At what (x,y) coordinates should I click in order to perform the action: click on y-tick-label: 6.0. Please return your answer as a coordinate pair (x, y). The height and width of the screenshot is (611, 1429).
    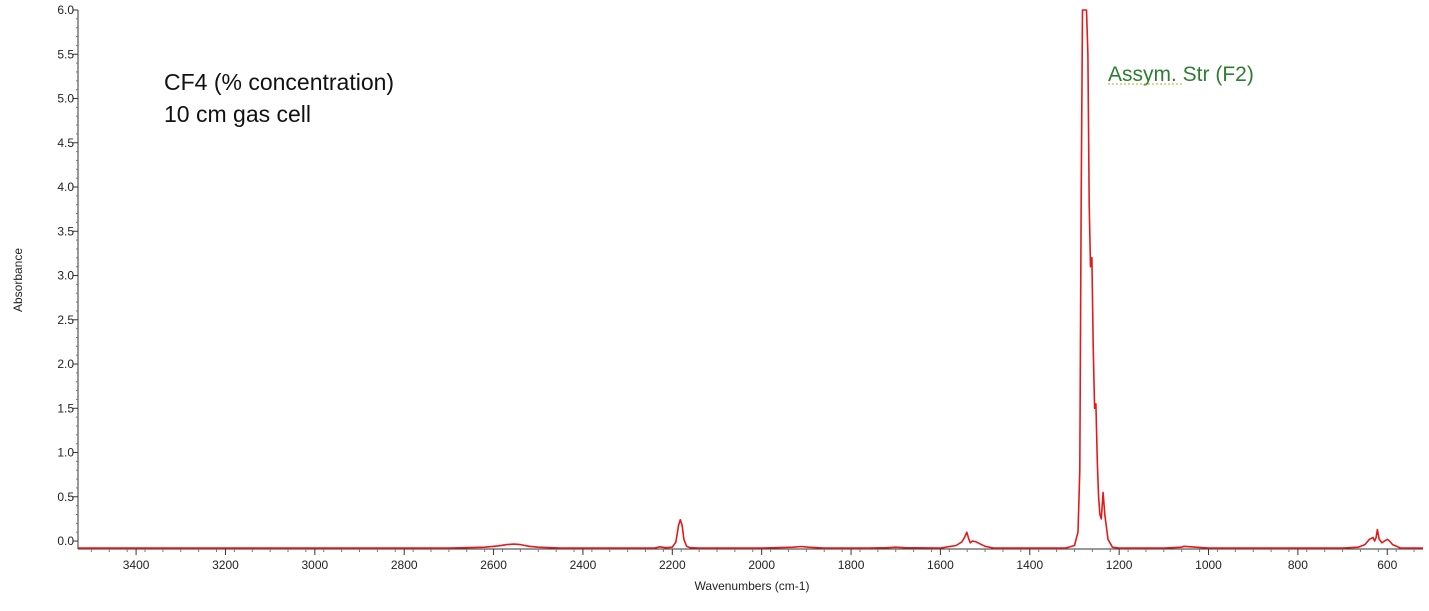
    Looking at the image, I should click on (65, 10).